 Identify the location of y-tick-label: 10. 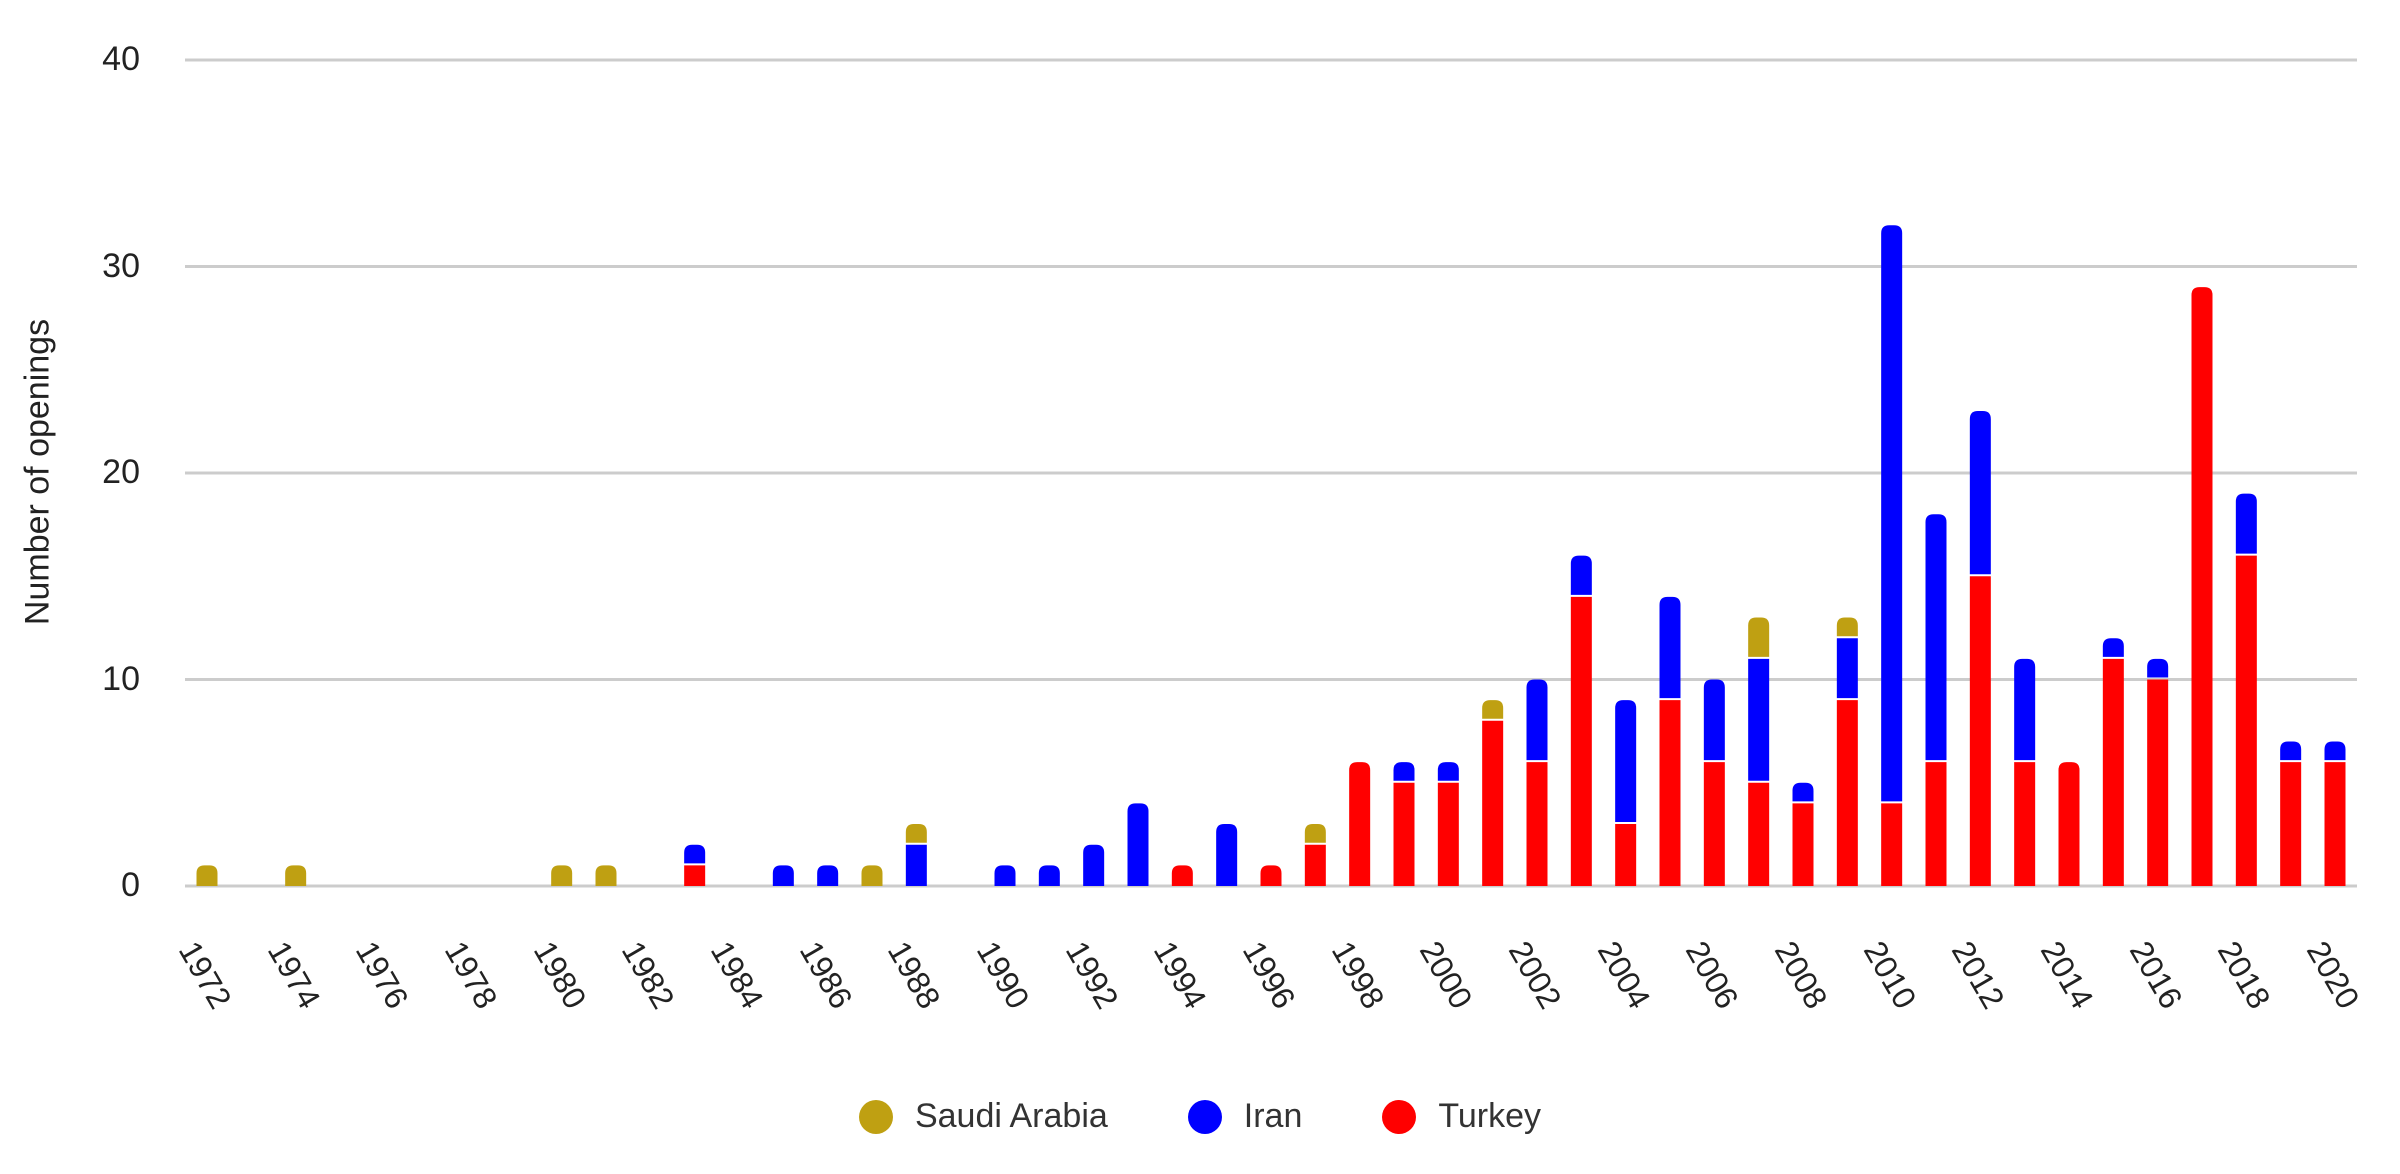
(121, 678).